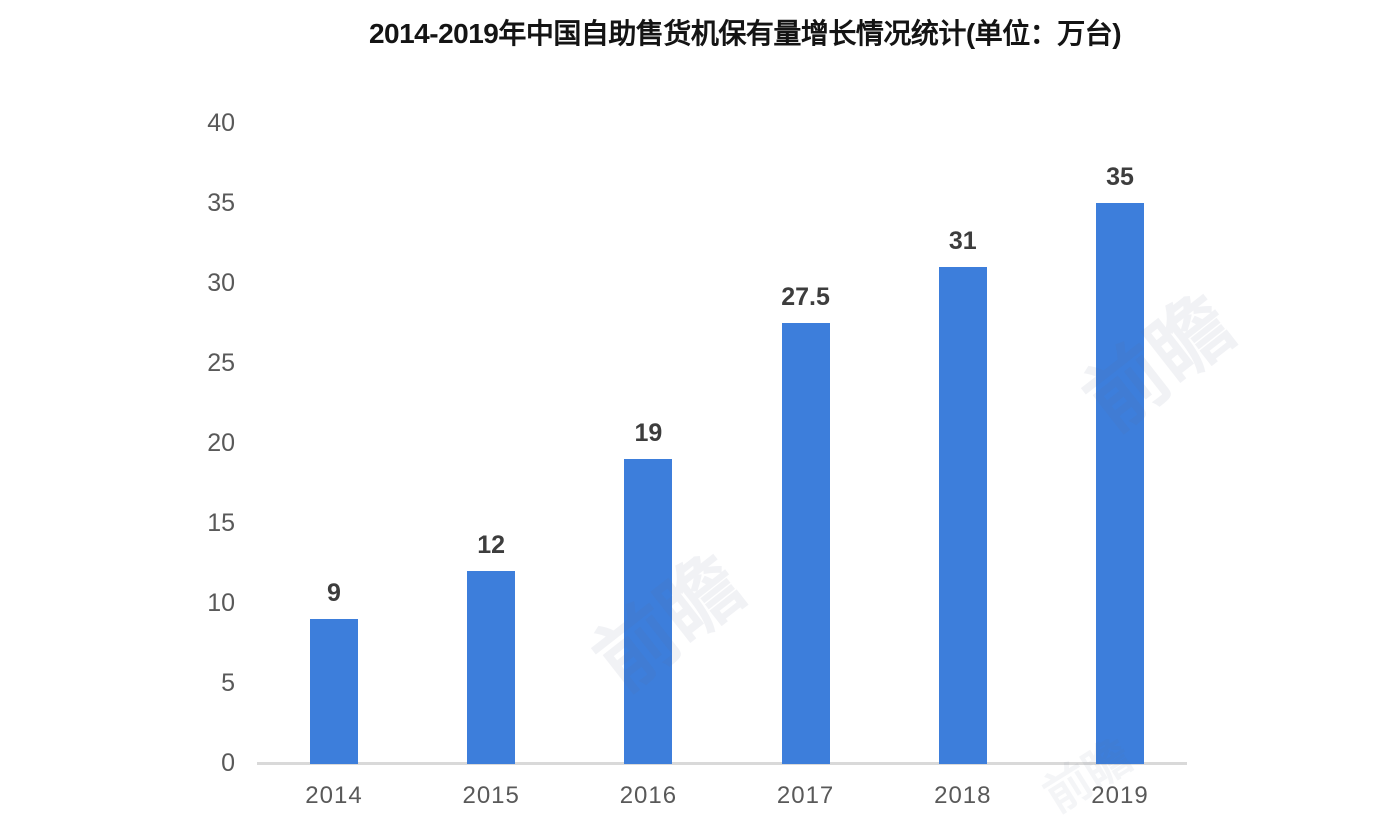 Image resolution: width=1400 pixels, height=836 pixels. What do you see at coordinates (805, 297) in the screenshot?
I see `bar-value-label: 27.5` at bounding box center [805, 297].